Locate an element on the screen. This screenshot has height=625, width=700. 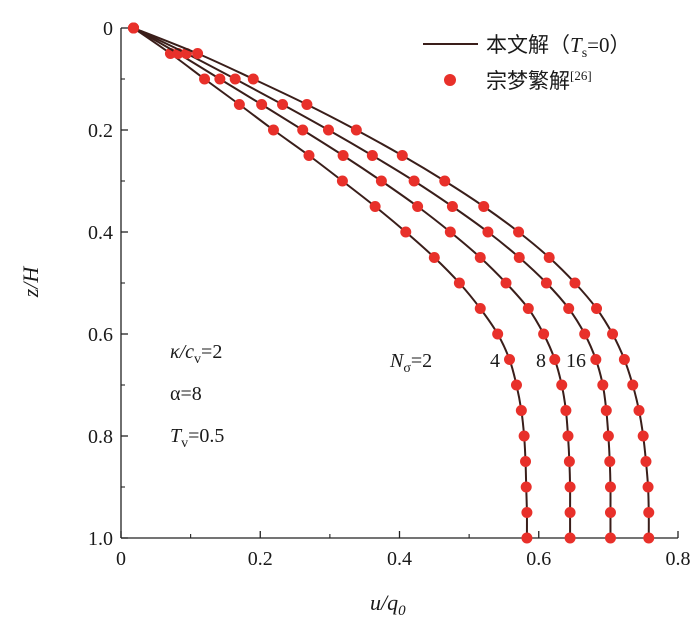
x-tick-label: 0 is located at coordinates (121, 559).